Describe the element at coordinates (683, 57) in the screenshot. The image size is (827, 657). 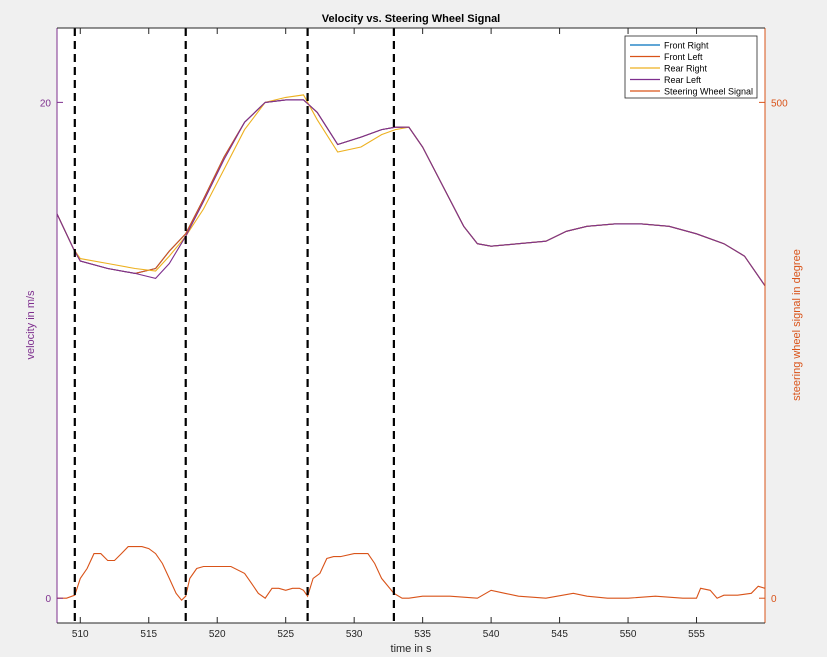
I see `legend-label: Front Left` at that location.